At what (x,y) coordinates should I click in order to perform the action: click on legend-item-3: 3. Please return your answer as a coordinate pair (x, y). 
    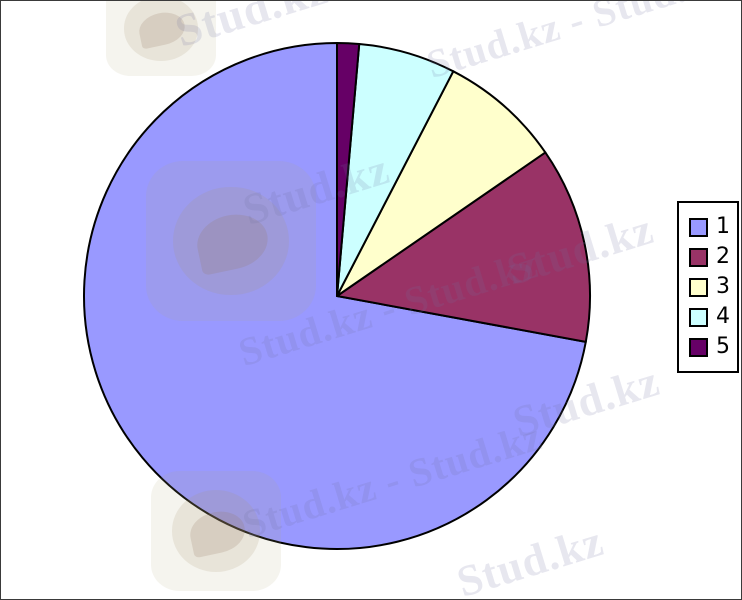
    Looking at the image, I should click on (709, 287).